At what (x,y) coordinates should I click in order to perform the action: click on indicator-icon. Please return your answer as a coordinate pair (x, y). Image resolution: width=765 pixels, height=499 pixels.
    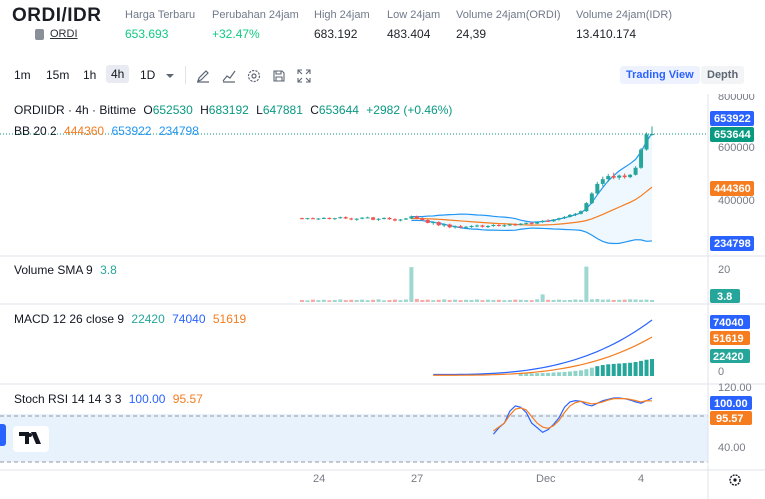
    Looking at the image, I should click on (229, 76).